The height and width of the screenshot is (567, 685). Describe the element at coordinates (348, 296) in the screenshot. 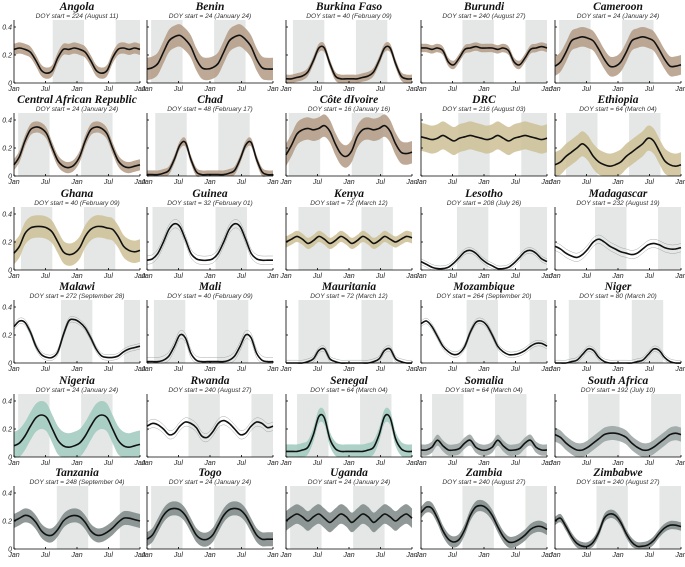

I see `panel-subtitle: DOY start = 72 (March 12)` at that location.